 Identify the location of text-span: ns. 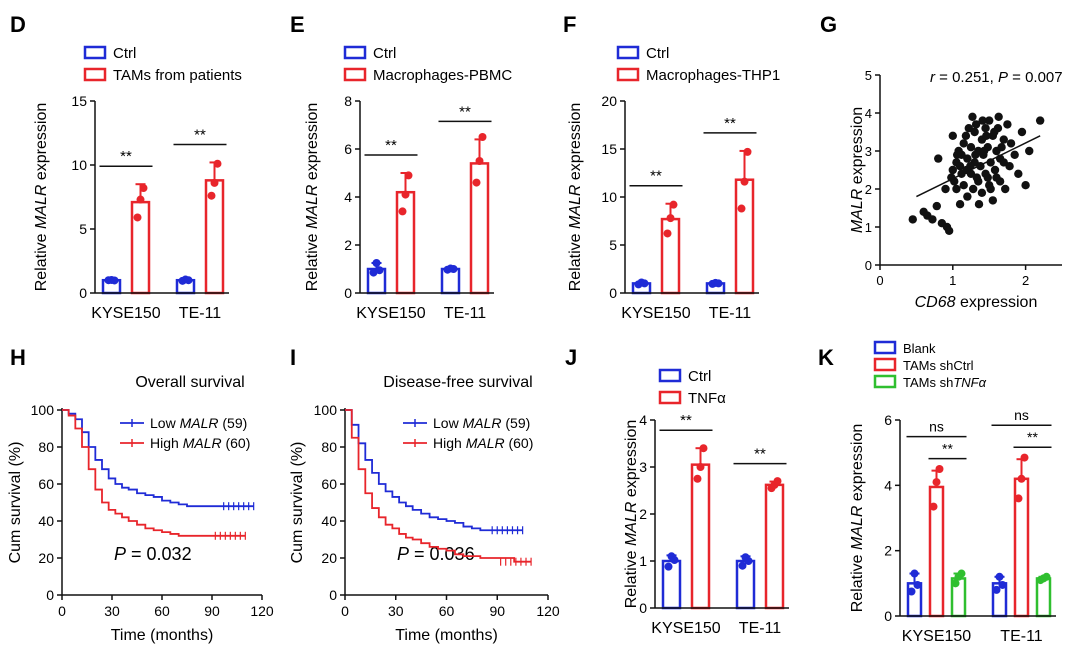
(1021, 415).